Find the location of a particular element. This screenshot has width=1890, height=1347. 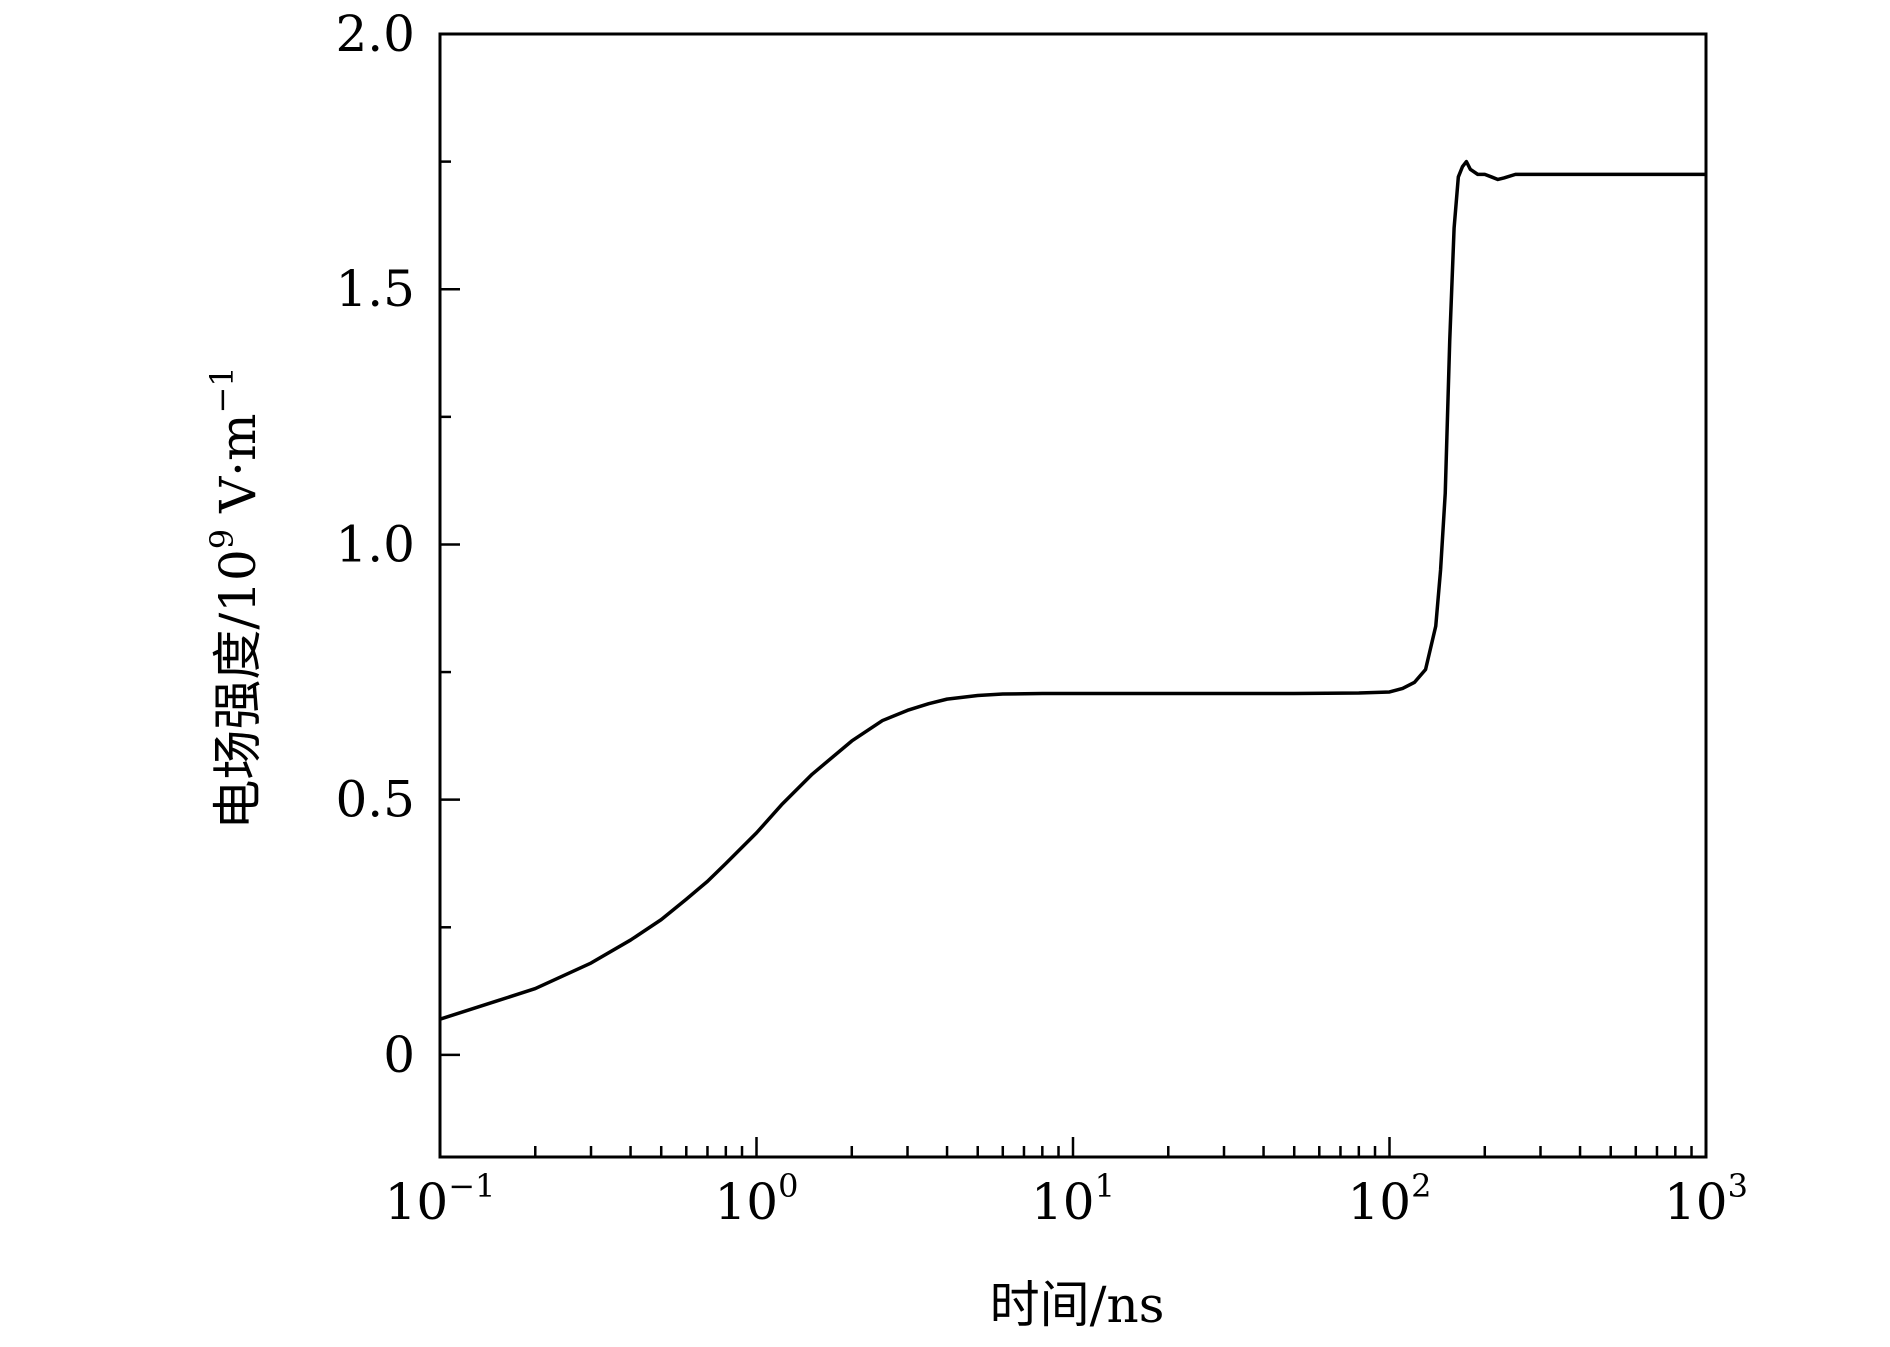

x-tick-label: 10⁻¹ is located at coordinates (440, 1199).